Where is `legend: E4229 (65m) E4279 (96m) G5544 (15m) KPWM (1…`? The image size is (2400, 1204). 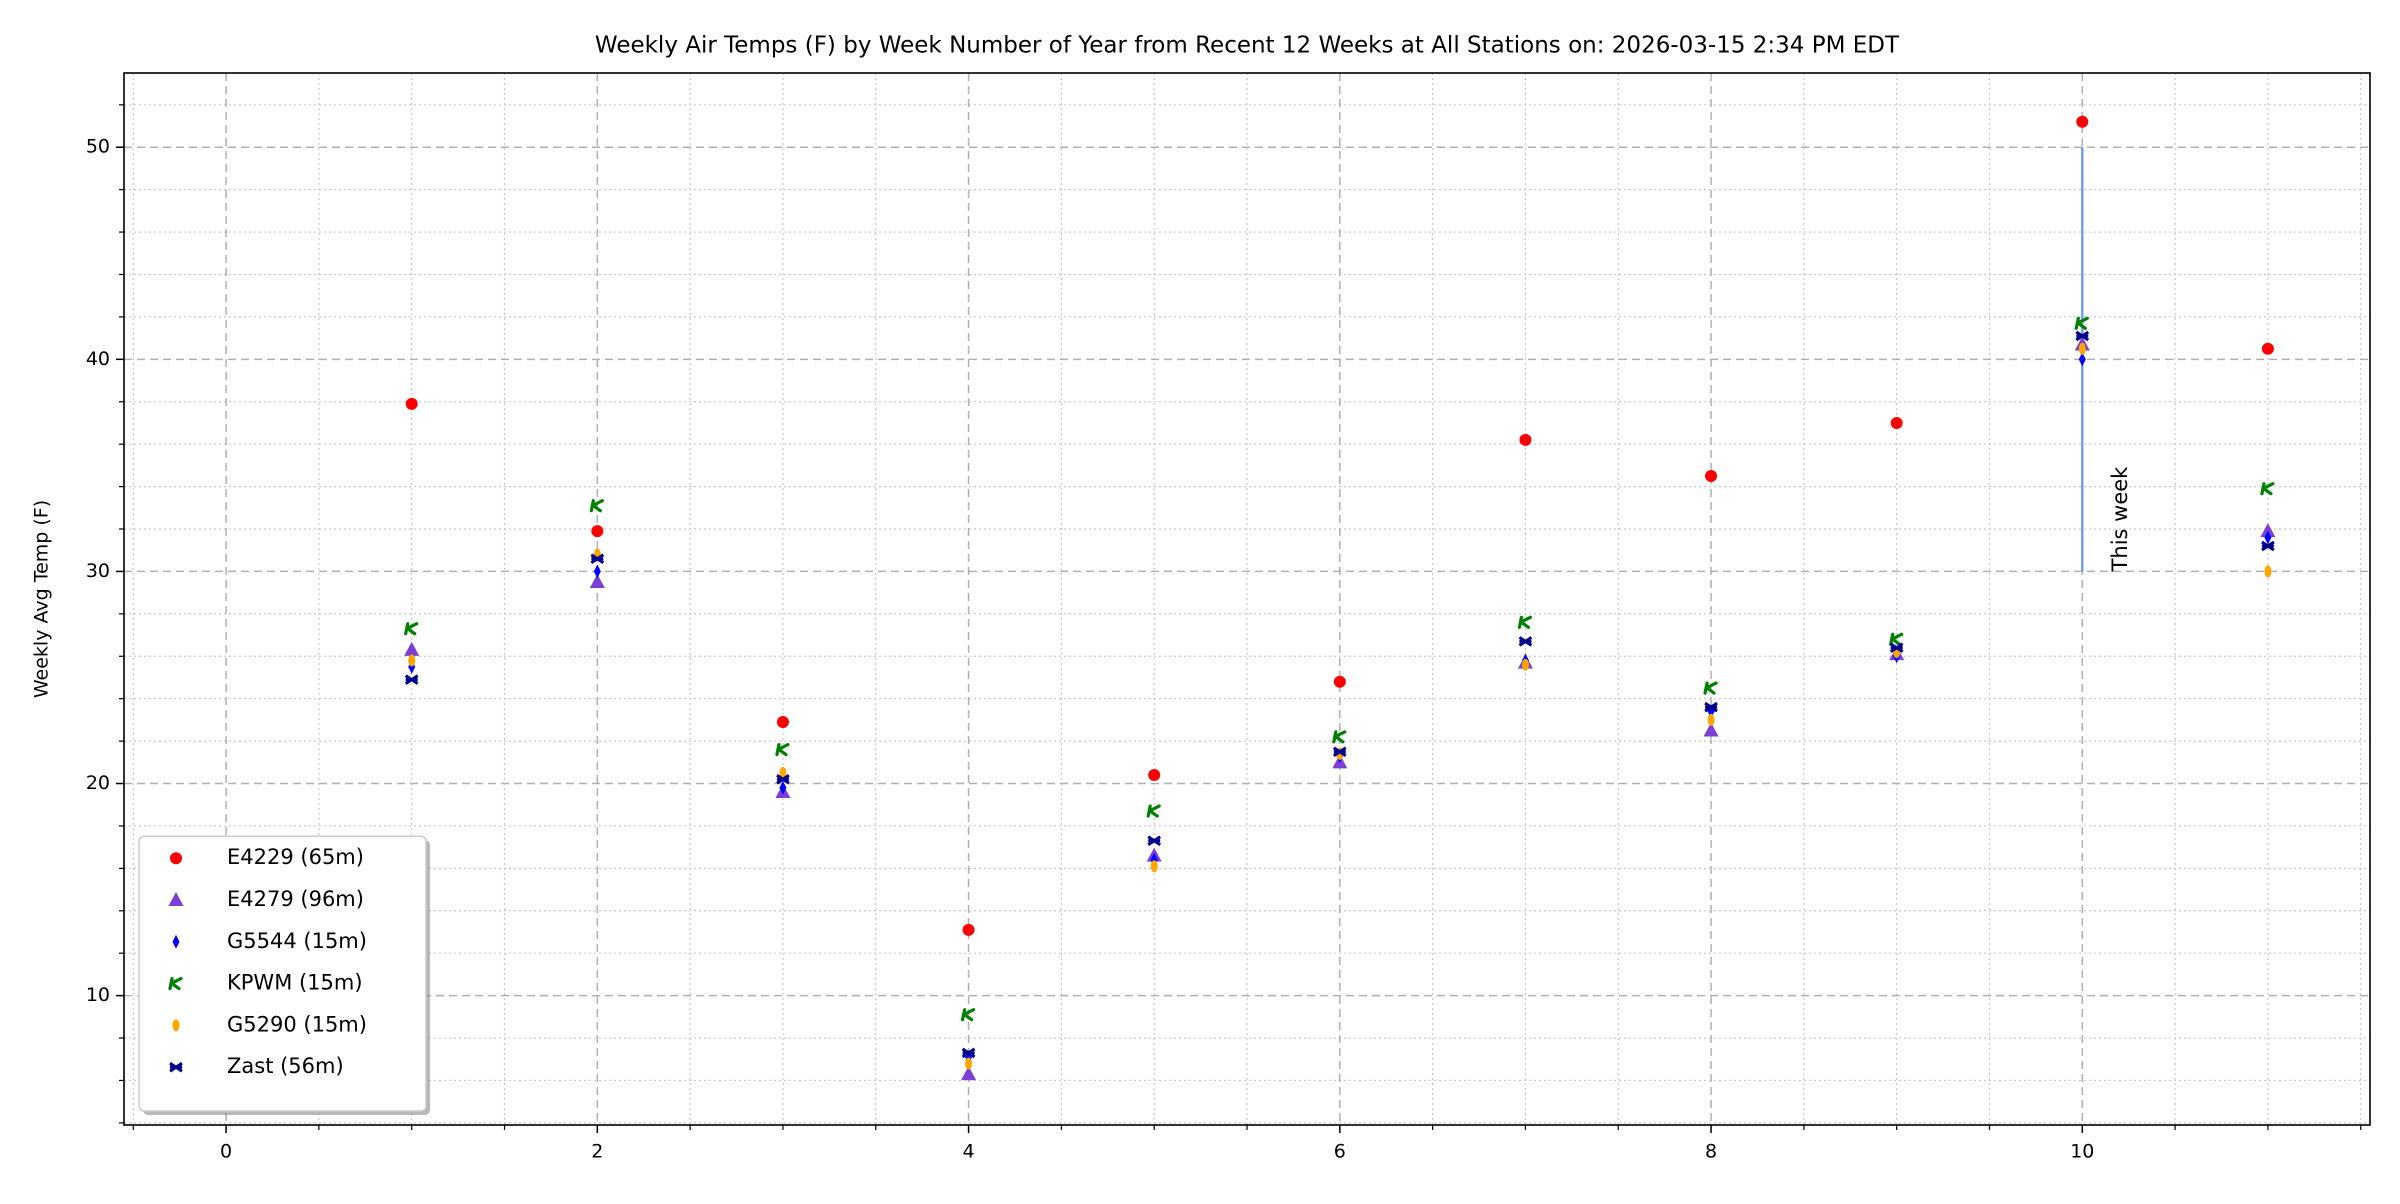
legend: E4229 (65m) E4279 (96m) G5544 (15m) KPWM (1… is located at coordinates (284, 975).